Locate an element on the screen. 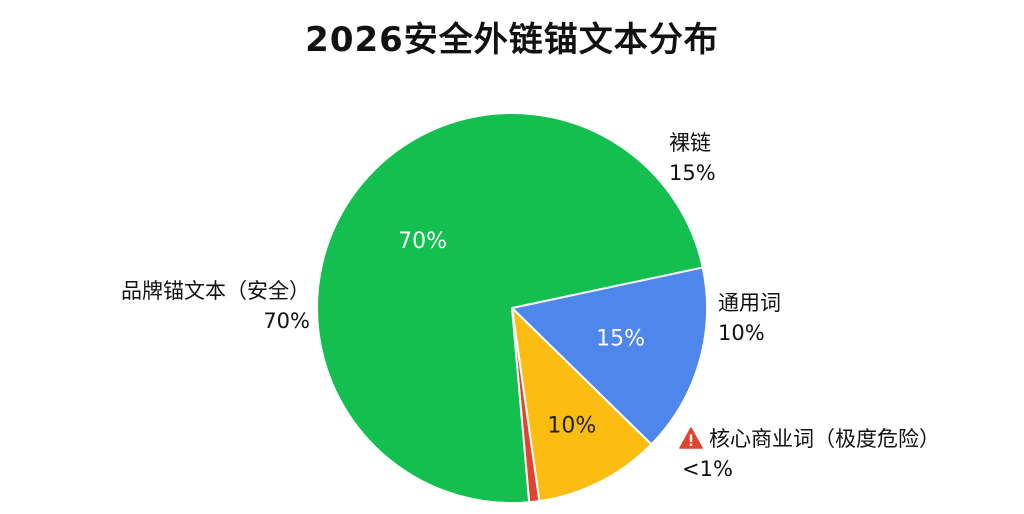  label-generic-terms-name: 通用词 is located at coordinates (749, 303).